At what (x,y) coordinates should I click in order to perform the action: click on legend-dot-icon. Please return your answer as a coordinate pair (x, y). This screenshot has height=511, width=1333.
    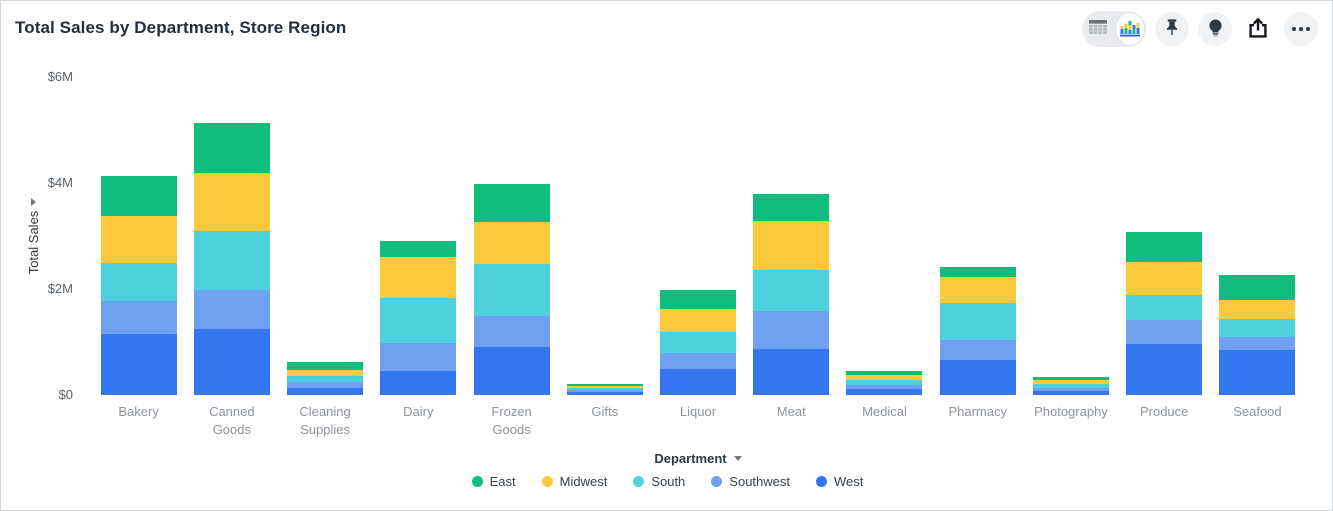
    Looking at the image, I should click on (547, 481).